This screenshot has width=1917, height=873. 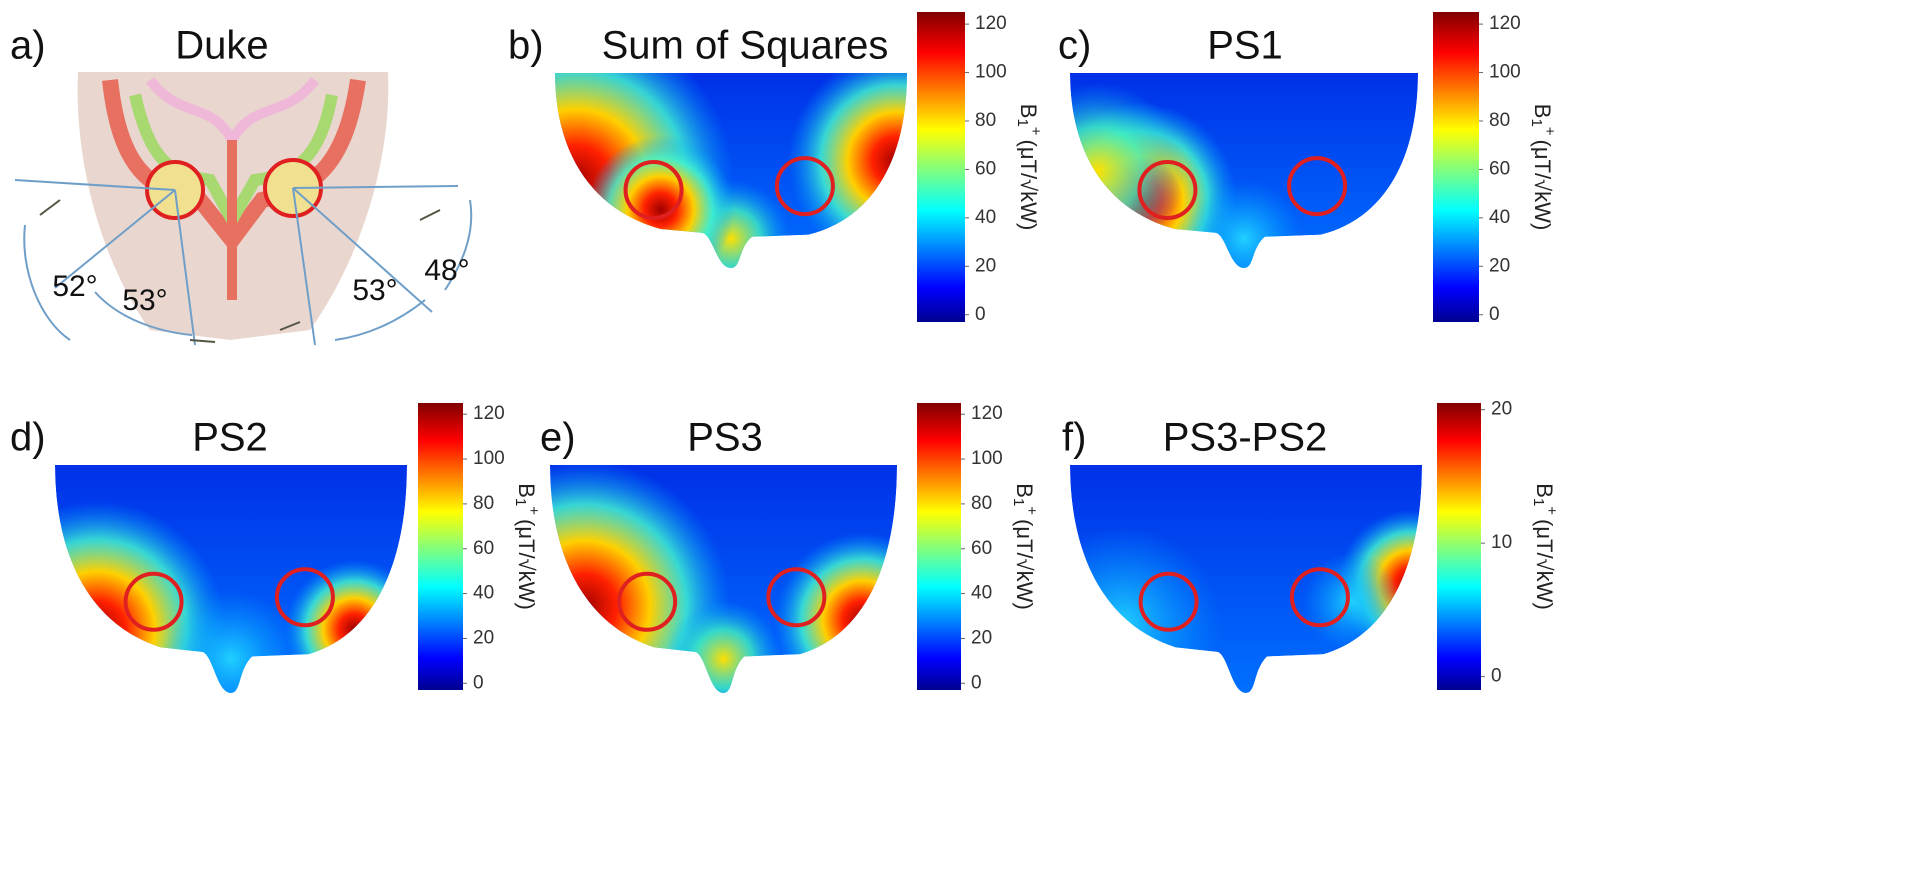 I want to click on panel-label: e), so click(x=558, y=438).